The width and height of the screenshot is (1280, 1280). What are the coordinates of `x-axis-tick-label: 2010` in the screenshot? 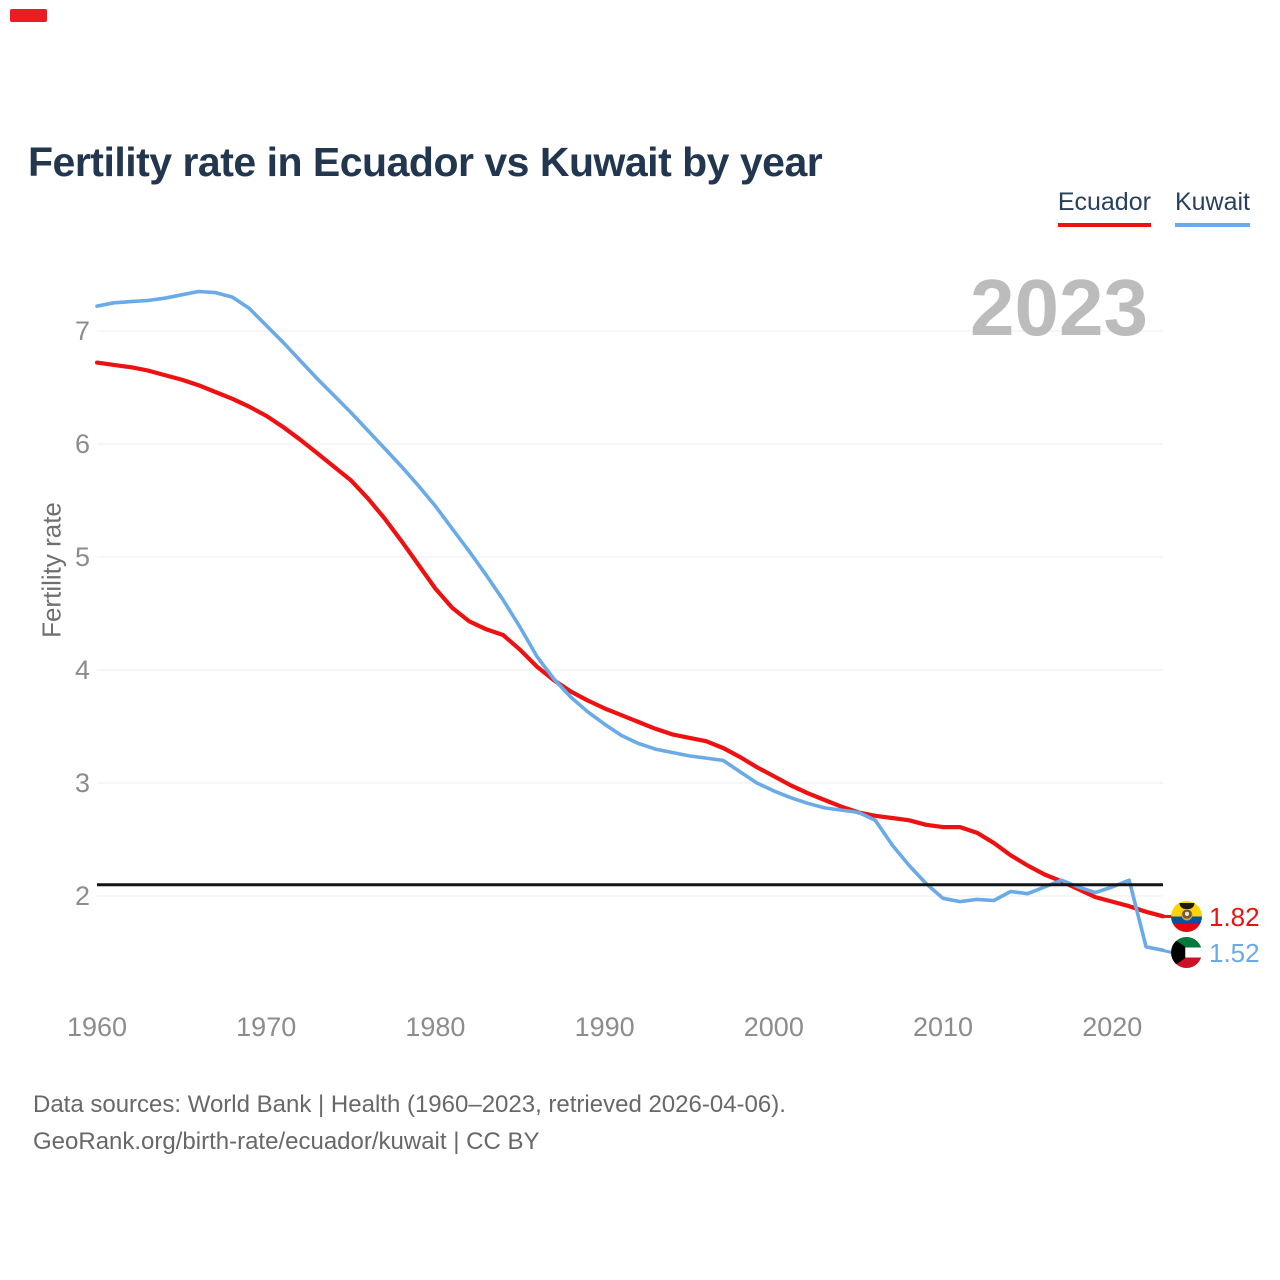 It's located at (943, 1027).